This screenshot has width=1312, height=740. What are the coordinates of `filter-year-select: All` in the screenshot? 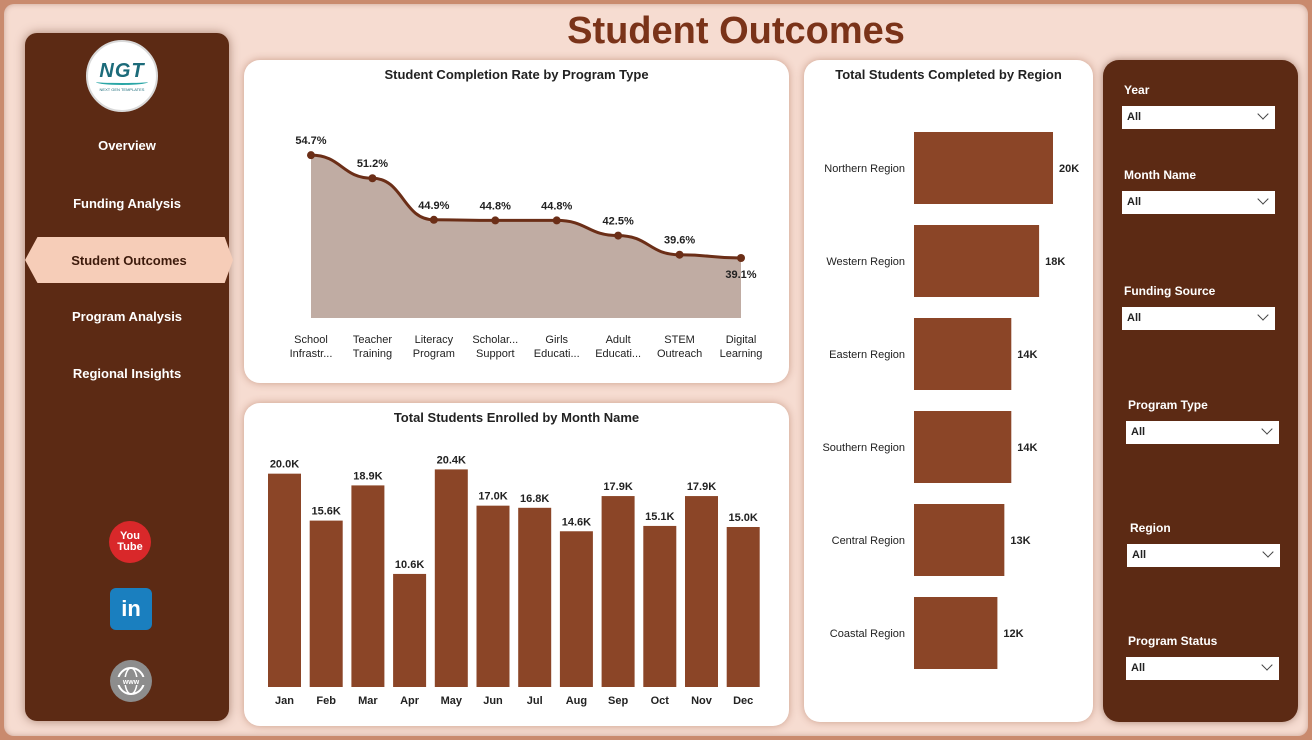 It's located at (1198, 117).